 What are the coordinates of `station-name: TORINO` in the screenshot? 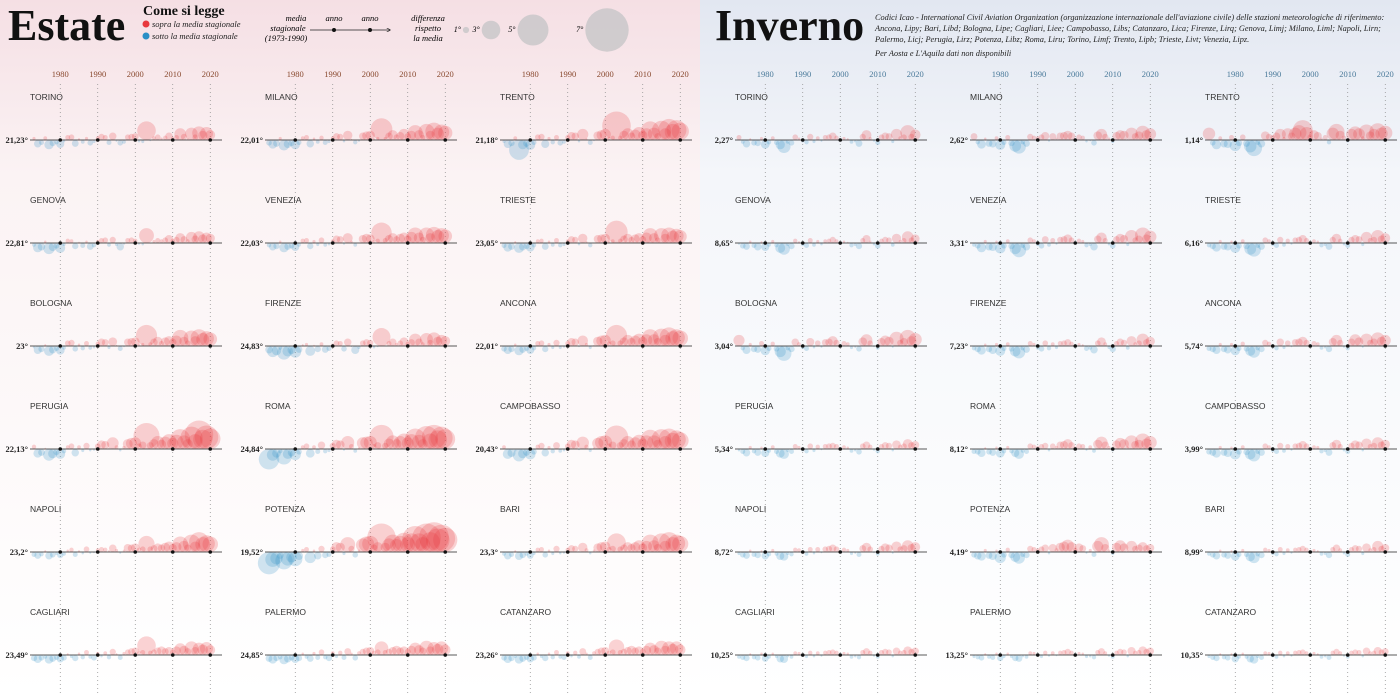 It's located at (751, 97).